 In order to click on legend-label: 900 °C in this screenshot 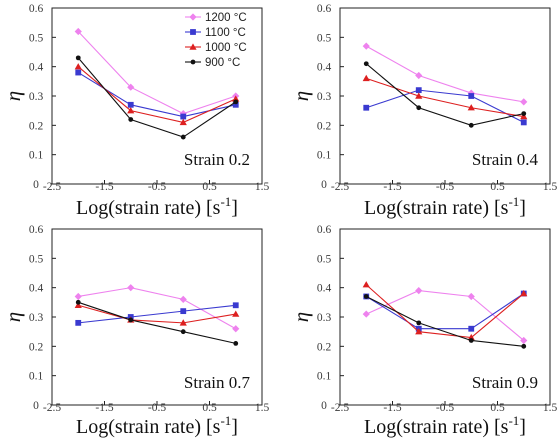, I will do `click(222, 63)`.